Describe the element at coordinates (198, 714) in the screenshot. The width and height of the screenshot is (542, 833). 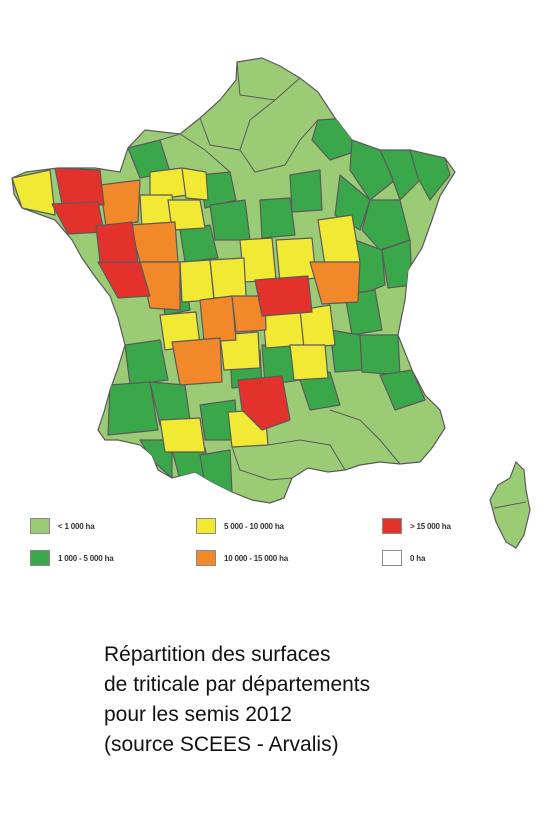
I see `caption-line: pour les semis 2012` at that location.